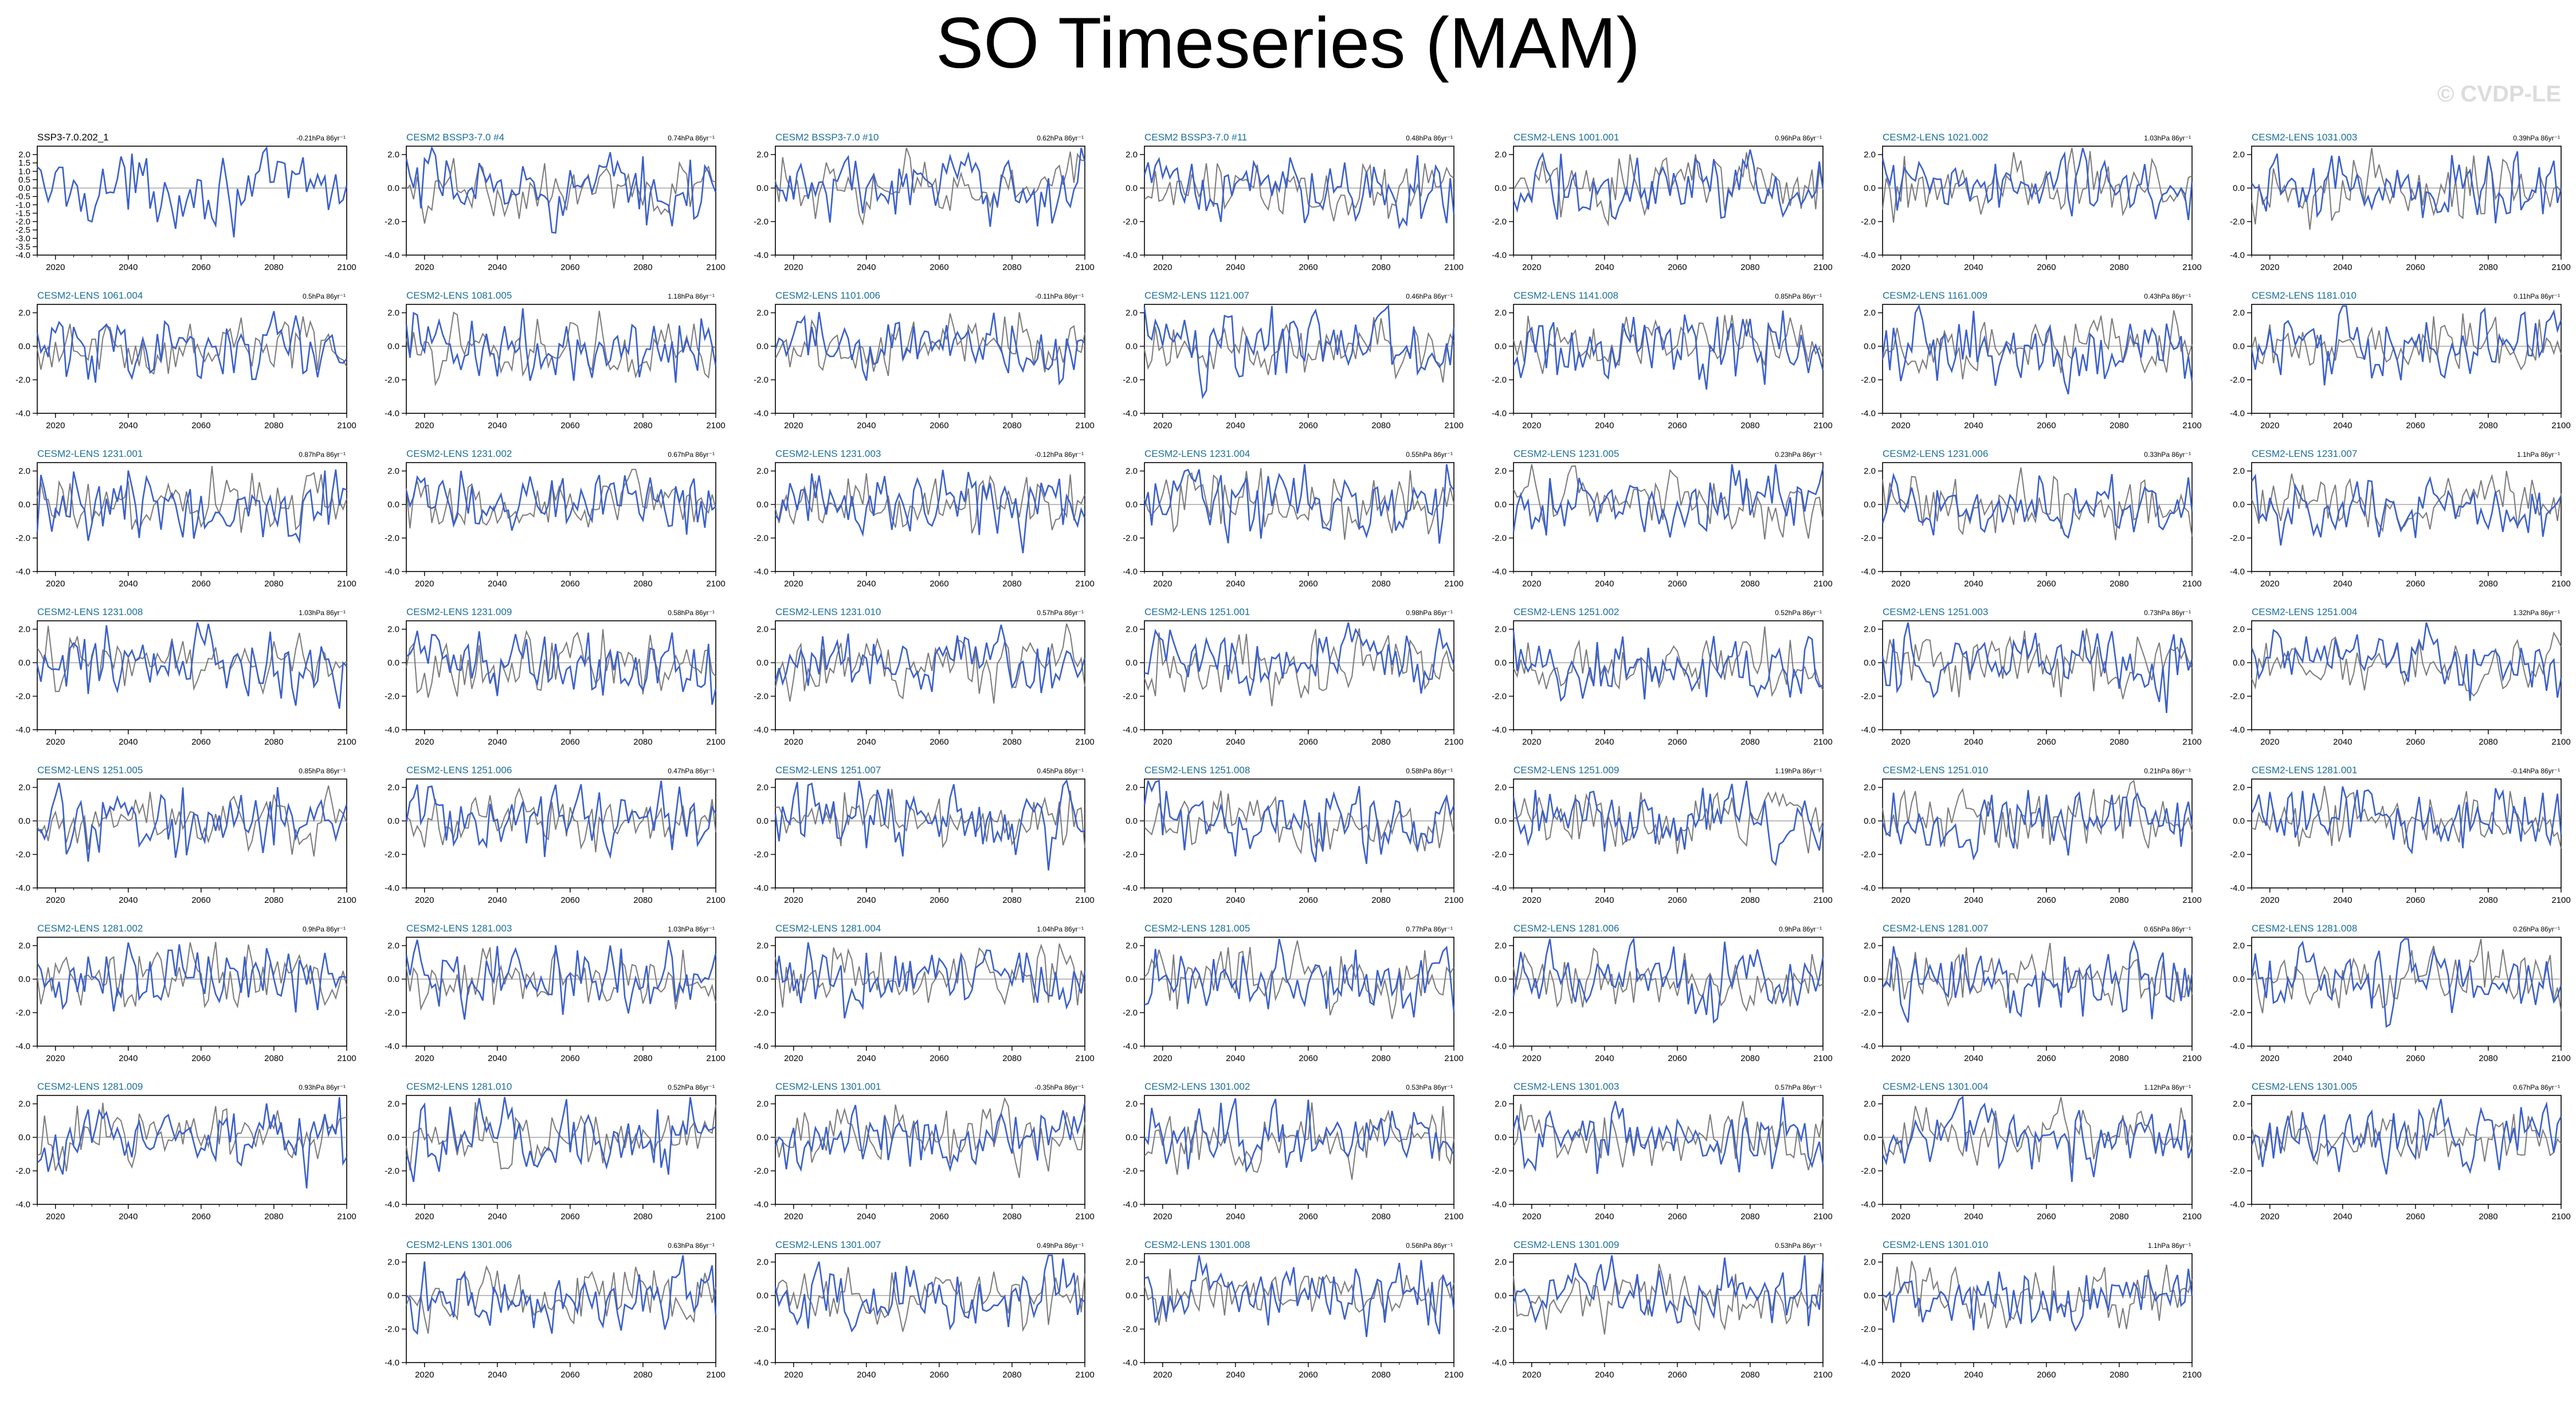 Image resolution: width=2576 pixels, height=1409 pixels. I want to click on panel-trend: 0.11hPa 86yr⁻¹, so click(2537, 296).